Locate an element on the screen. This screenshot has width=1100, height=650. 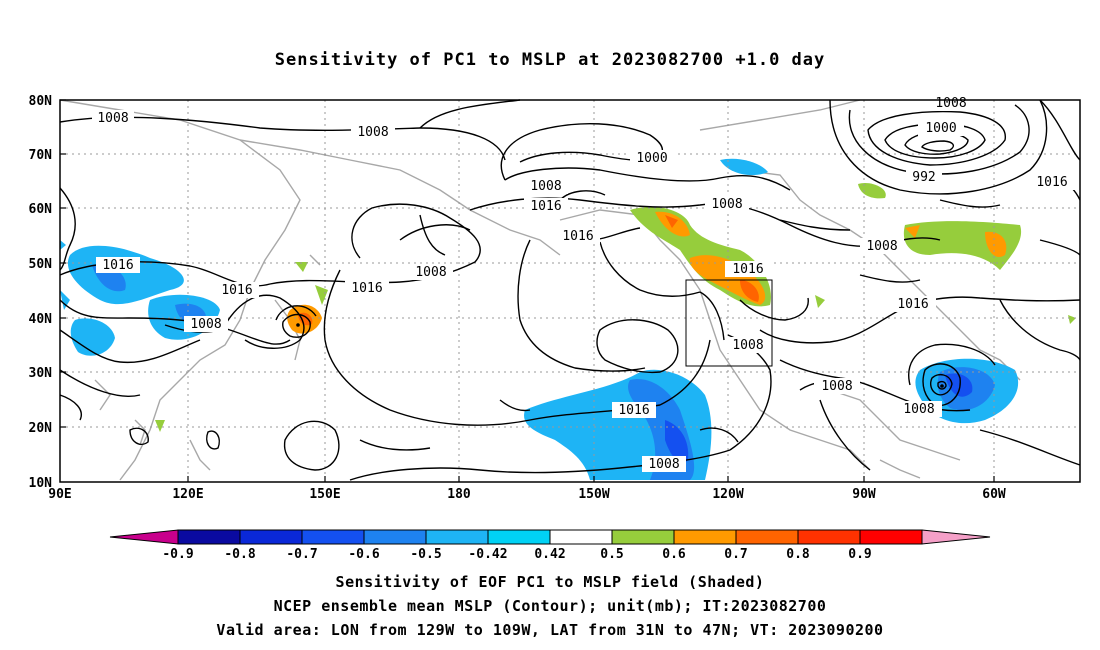
lat-label: 50N is located at coordinates (41, 264).